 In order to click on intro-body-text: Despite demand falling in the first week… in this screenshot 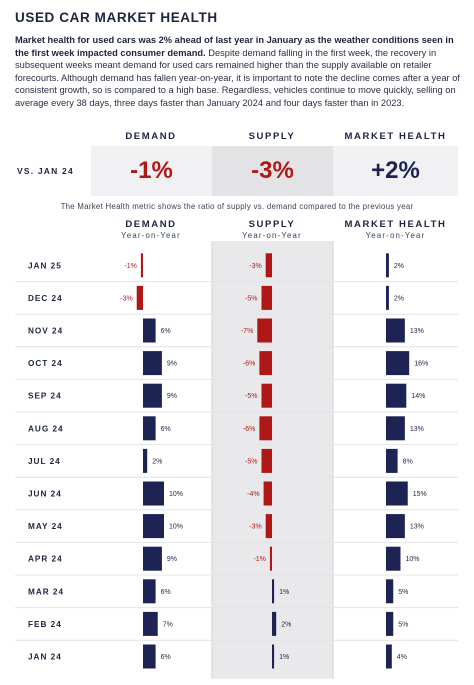, I will do `click(237, 77)`.